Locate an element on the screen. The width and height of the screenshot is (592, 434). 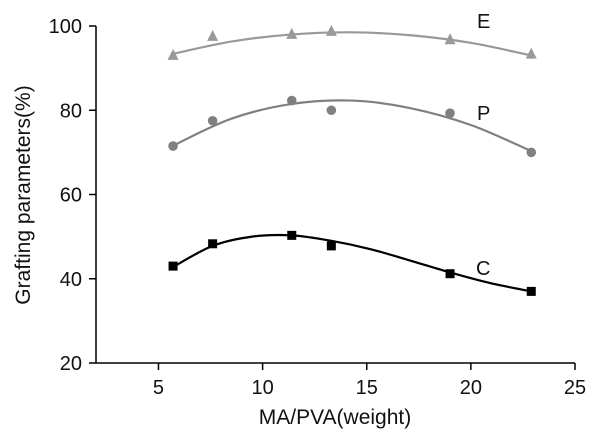
x-tick-label: 5 is located at coordinates (158, 388).